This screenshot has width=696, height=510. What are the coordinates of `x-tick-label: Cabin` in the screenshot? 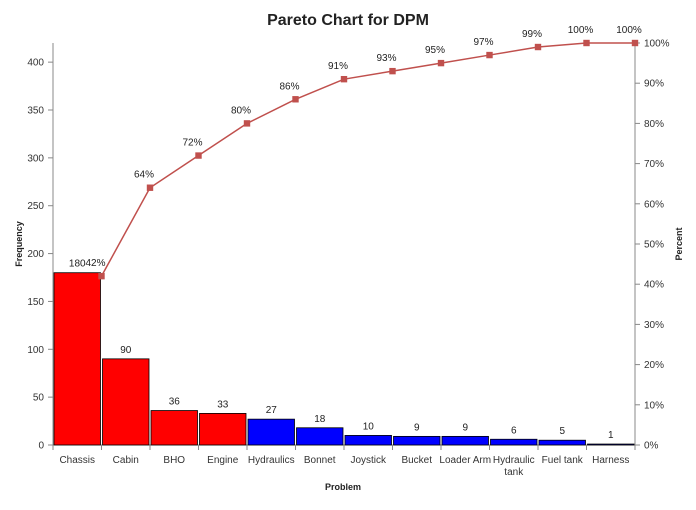 It's located at (126, 460).